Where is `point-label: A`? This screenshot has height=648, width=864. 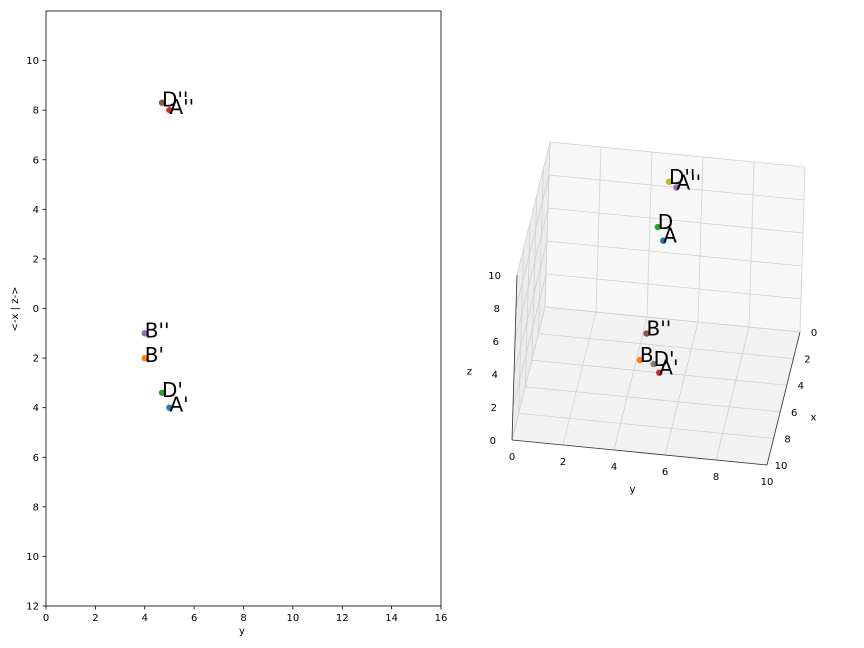
point-label: A is located at coordinates (670, 236).